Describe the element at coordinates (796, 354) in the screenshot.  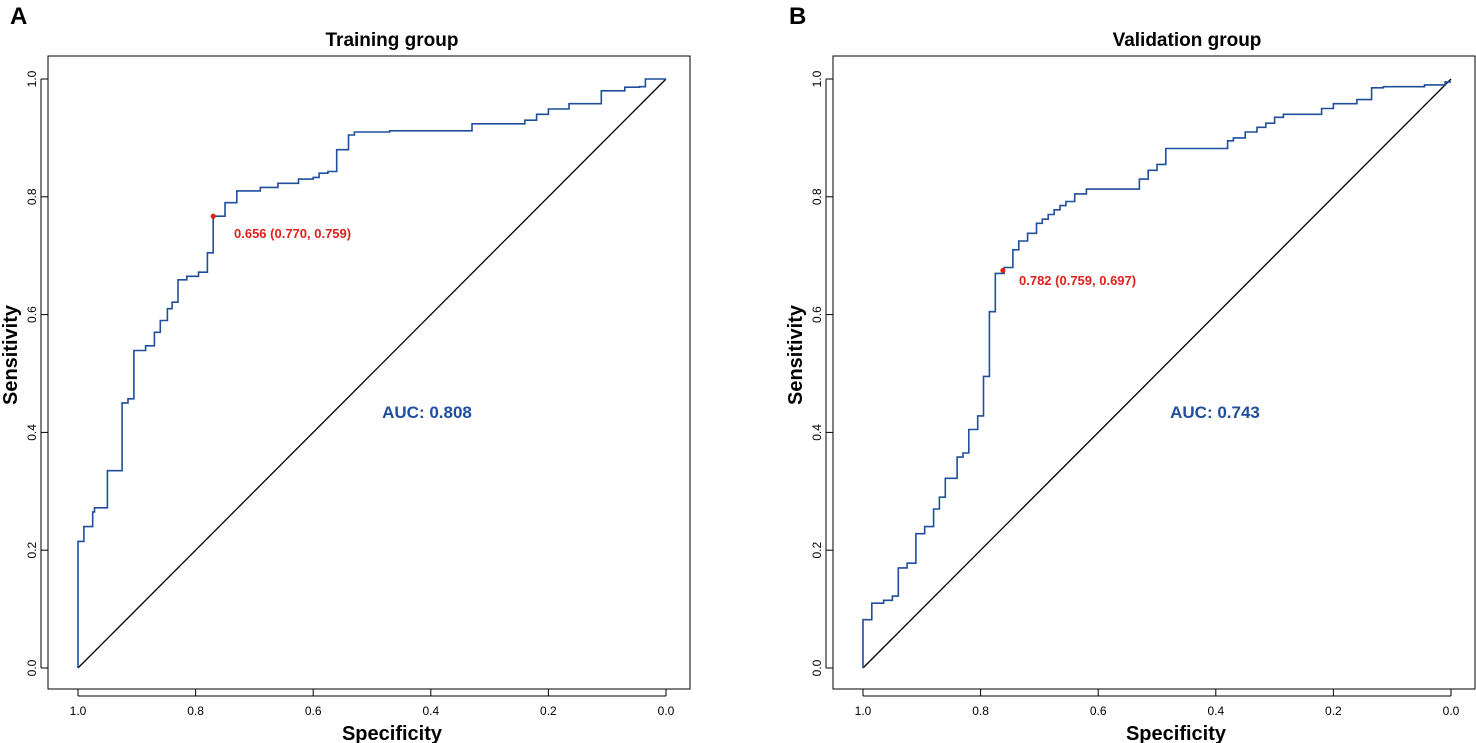
I see `y-axis-label-validation: Sensitivity` at that location.